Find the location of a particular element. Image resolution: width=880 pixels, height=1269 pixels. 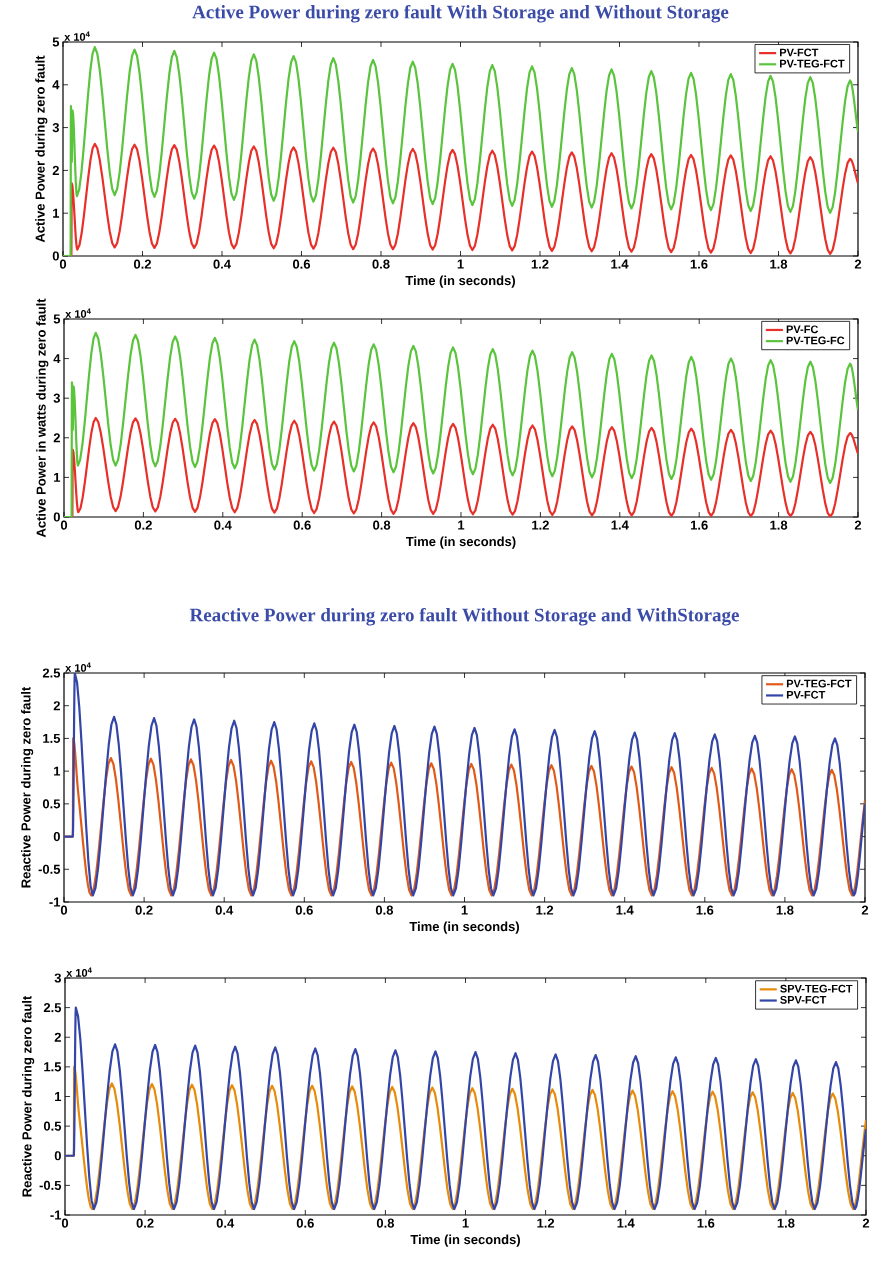

legend-label: PV-TEG-FC is located at coordinates (815, 340).